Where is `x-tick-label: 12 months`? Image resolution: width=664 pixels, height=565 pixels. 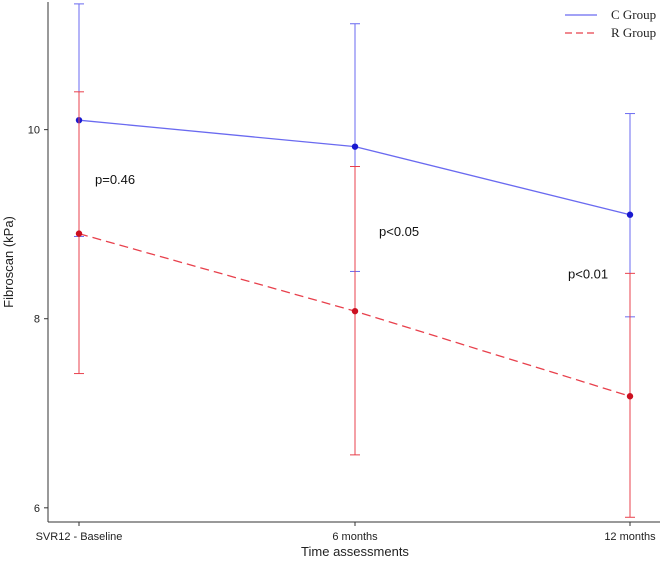
x-tick-label: 12 months is located at coordinates (630, 537).